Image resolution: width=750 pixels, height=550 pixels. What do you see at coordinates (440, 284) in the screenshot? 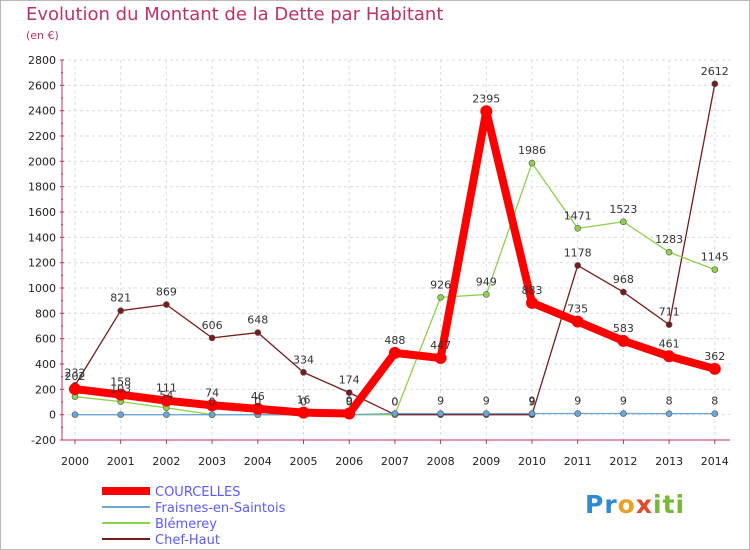
I see `data-label: 926` at bounding box center [440, 284].